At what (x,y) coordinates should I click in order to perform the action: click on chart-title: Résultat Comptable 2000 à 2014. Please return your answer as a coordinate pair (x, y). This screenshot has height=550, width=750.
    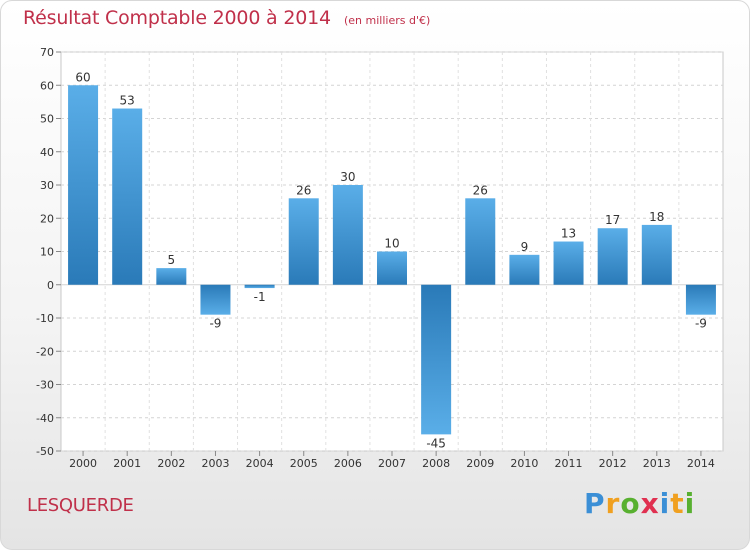
    Looking at the image, I should click on (177, 18).